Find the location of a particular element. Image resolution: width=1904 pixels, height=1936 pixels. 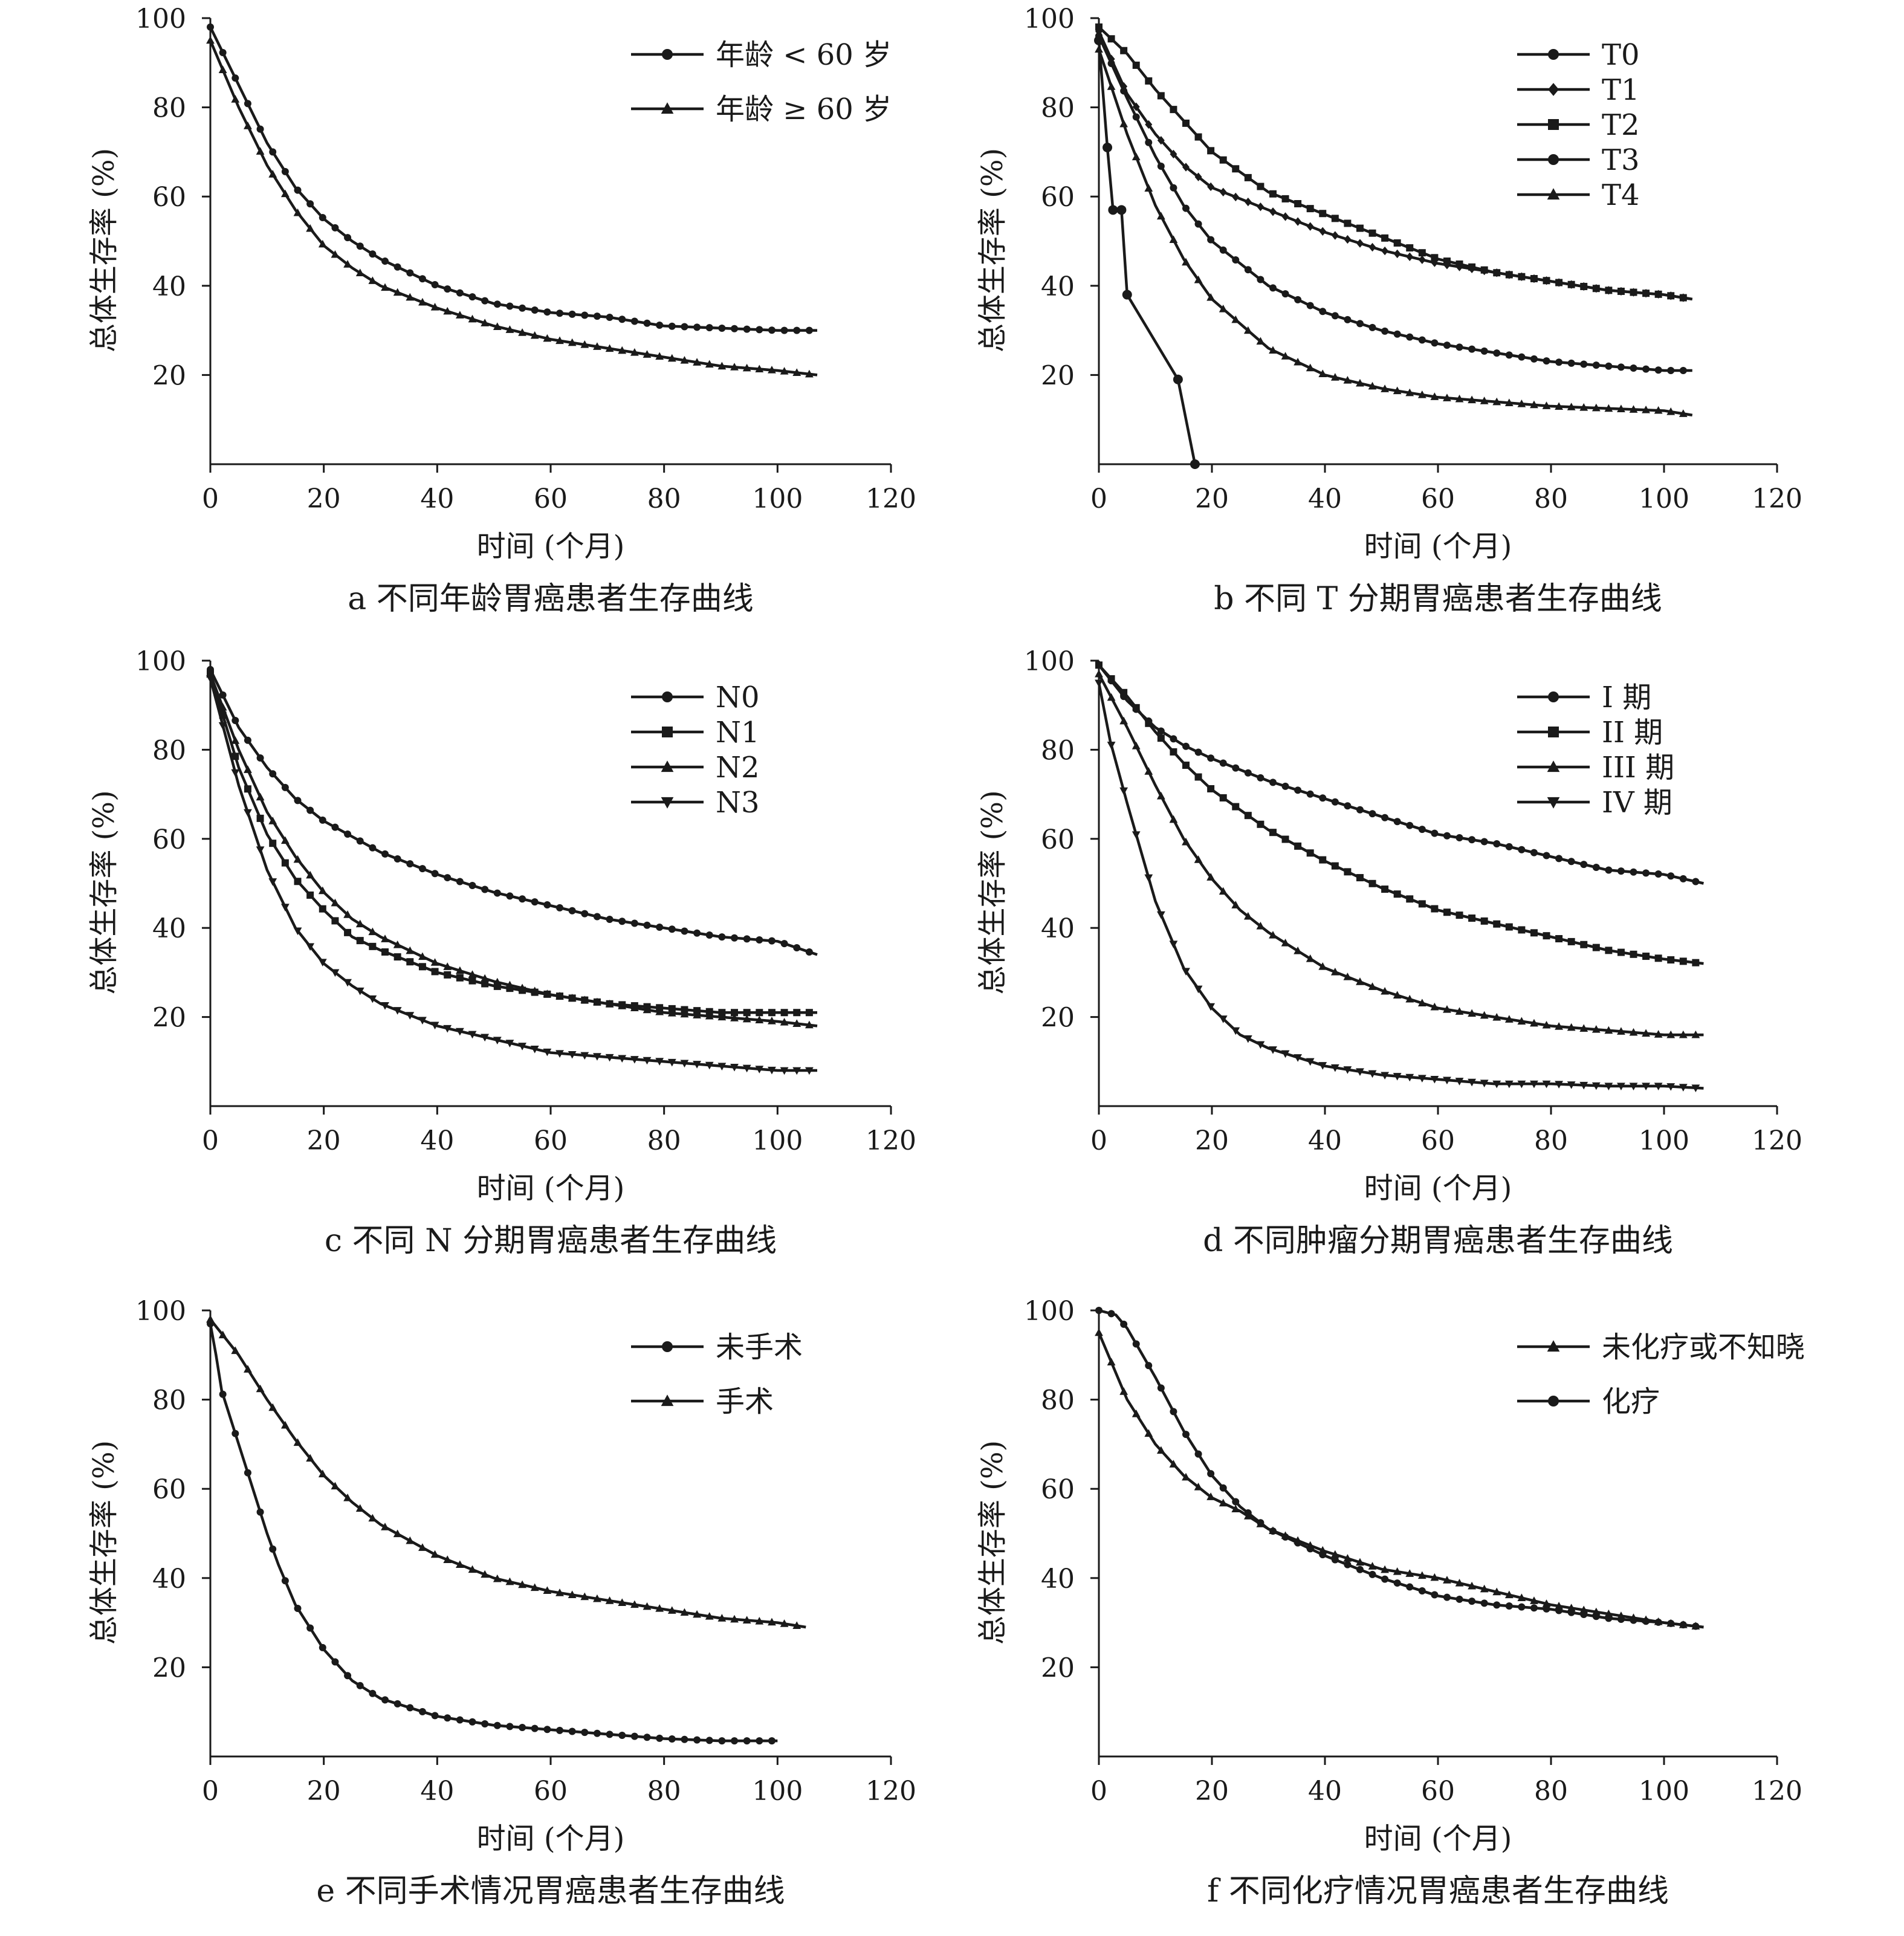

legend-entry: IV 期 is located at coordinates (1594, 803).